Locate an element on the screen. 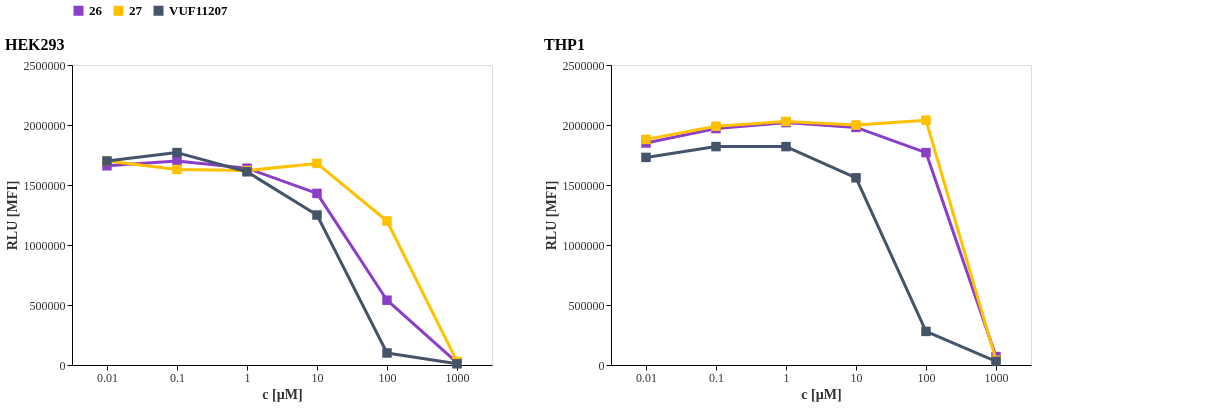 This screenshot has height=416, width=1210. chart-title: HEK293 is located at coordinates (35, 44).